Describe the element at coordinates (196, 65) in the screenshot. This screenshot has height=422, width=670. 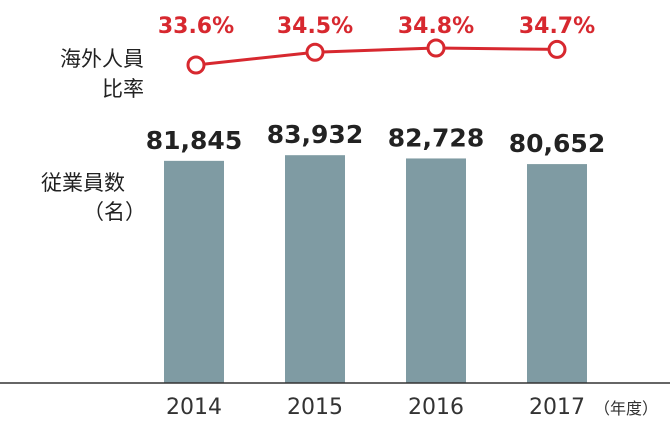
I see `ratio-point-2014` at that location.